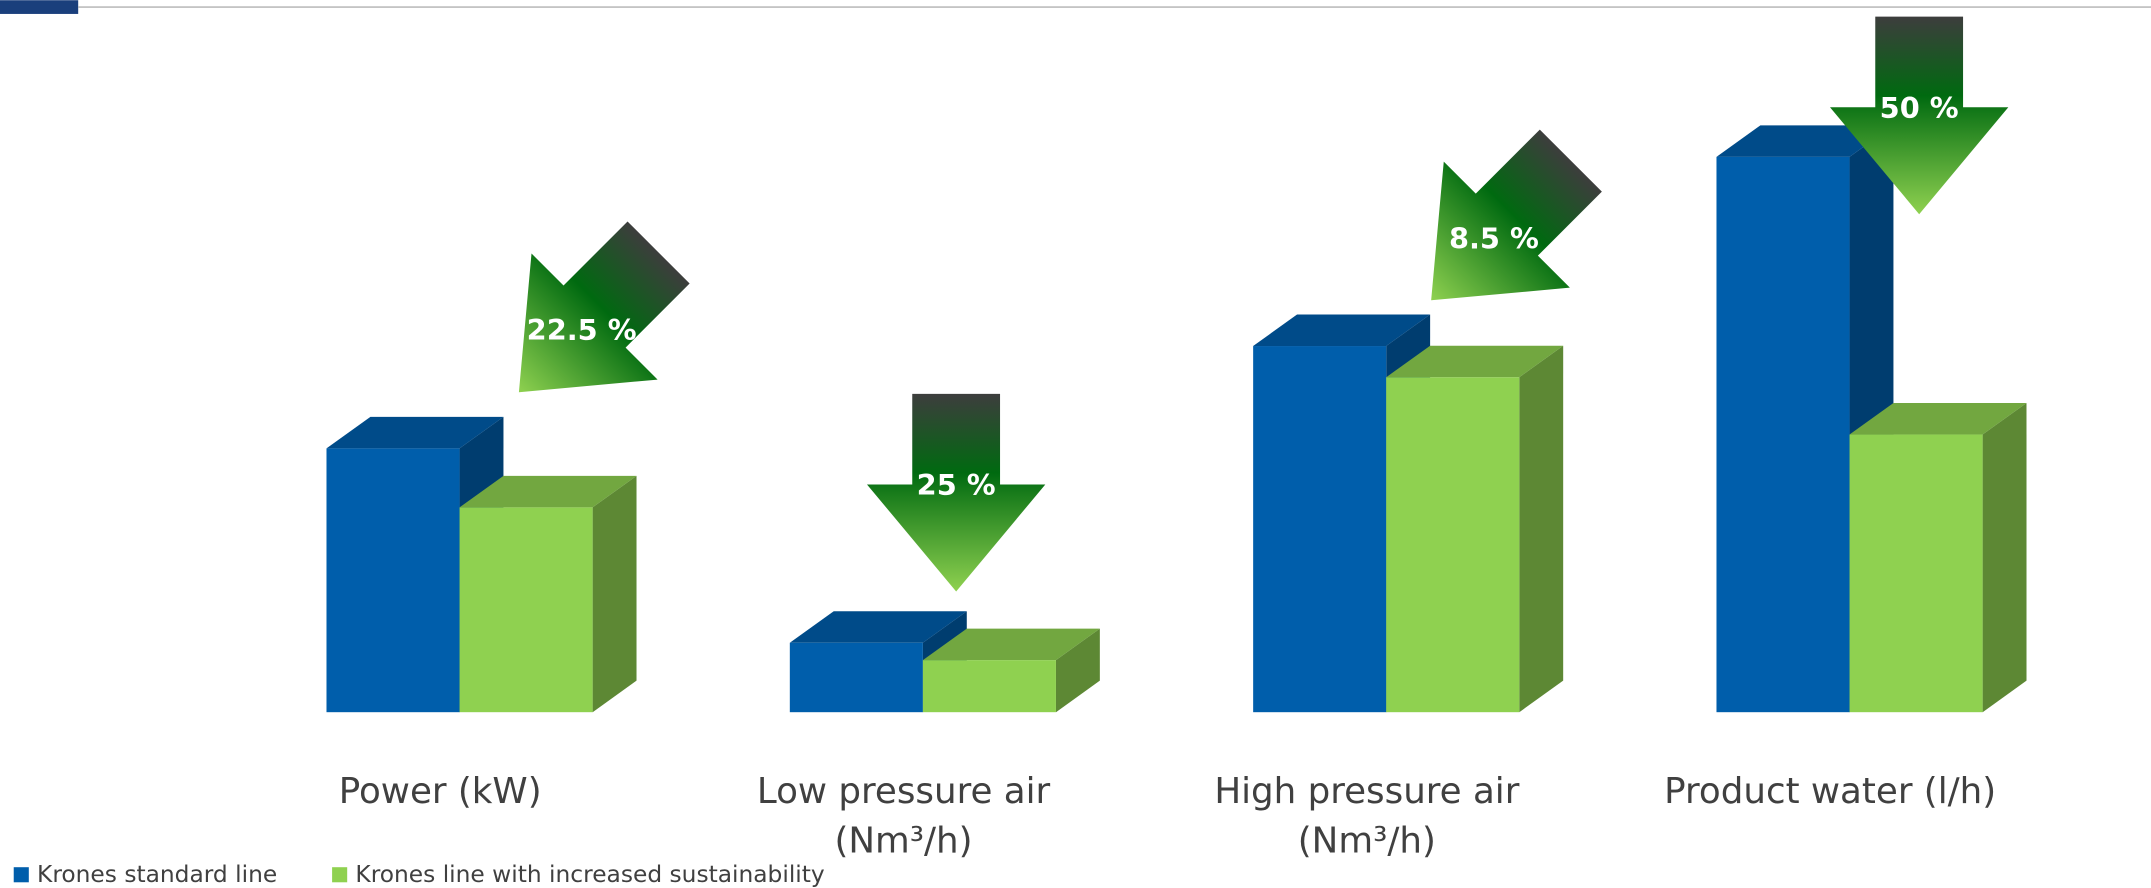 The image size is (2151, 888). What do you see at coordinates (1830, 791) in the screenshot?
I see `x-tick-label: Product water (l/h)` at bounding box center [1830, 791].